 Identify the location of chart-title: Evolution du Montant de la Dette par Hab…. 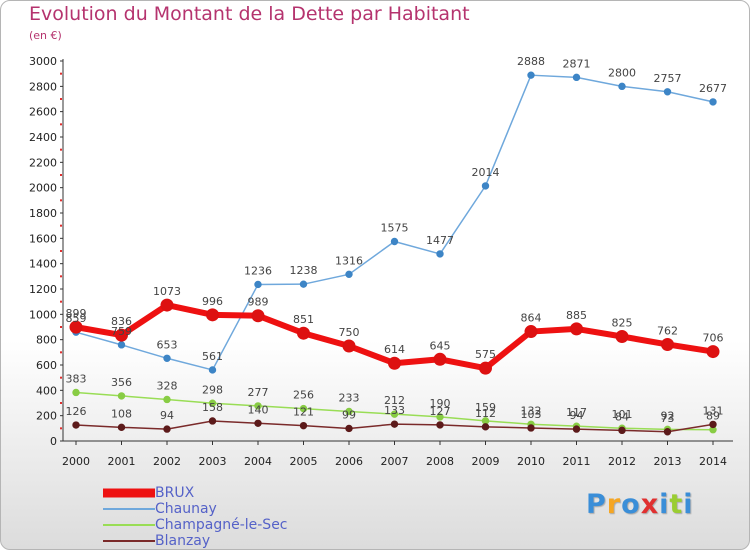
(249, 14).